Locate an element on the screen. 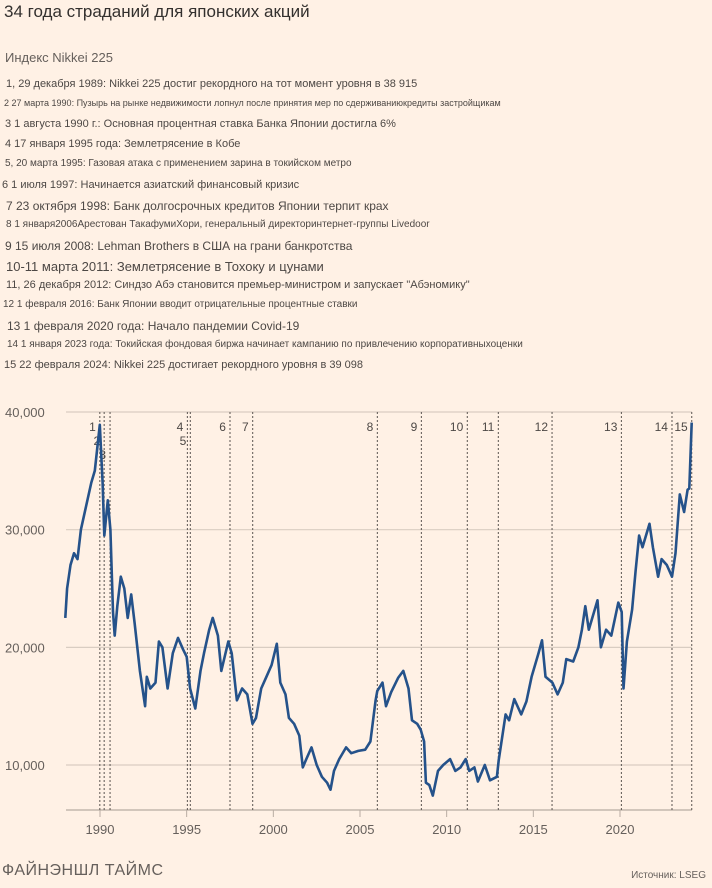 This screenshot has width=712, height=888. event-marker-label: 10 is located at coordinates (457, 427).